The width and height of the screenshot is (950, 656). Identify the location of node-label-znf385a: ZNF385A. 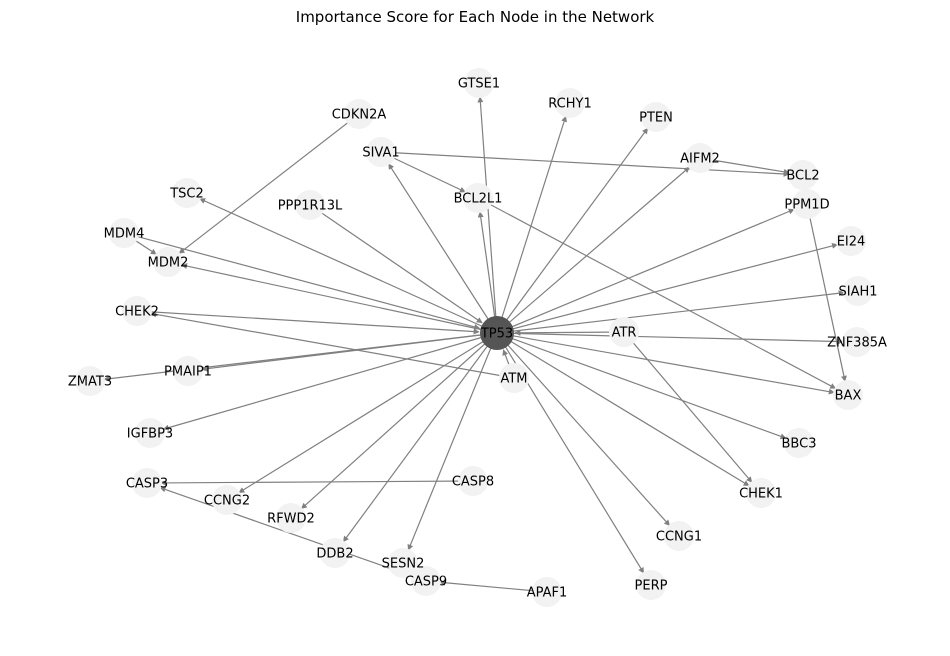
(857, 343).